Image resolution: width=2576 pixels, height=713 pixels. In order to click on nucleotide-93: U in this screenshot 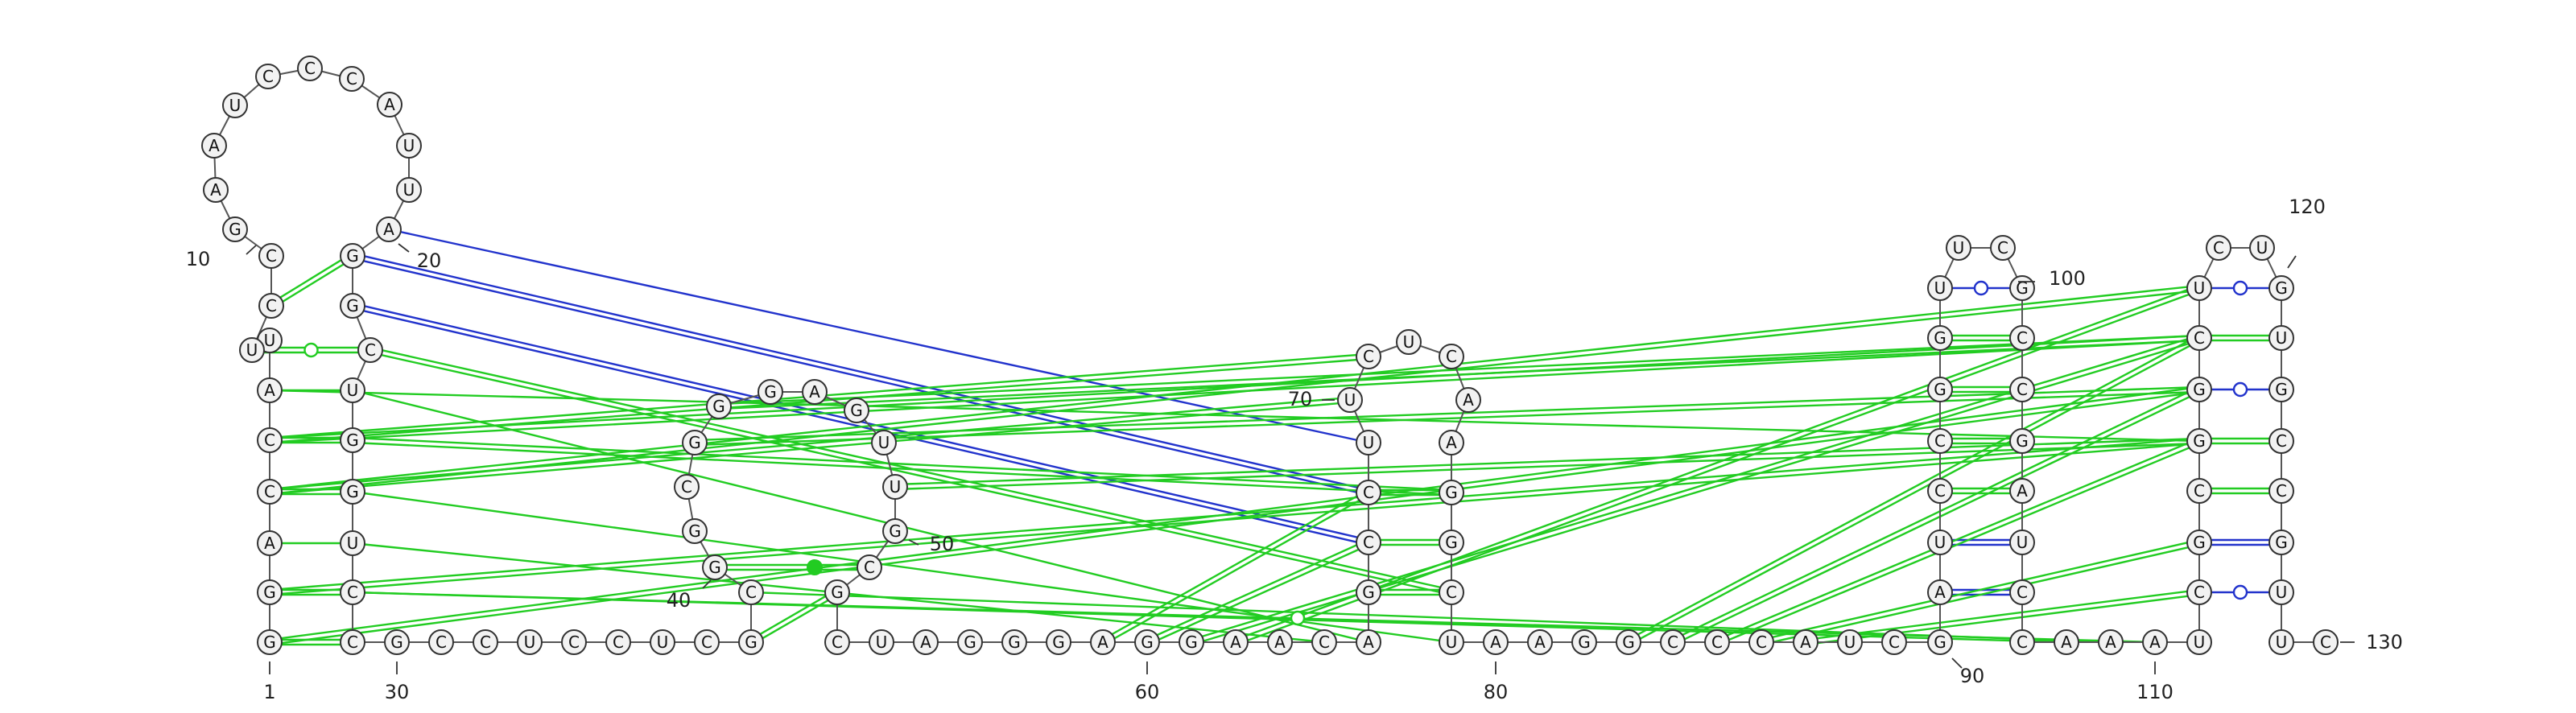, I will do `click(1940, 542)`.